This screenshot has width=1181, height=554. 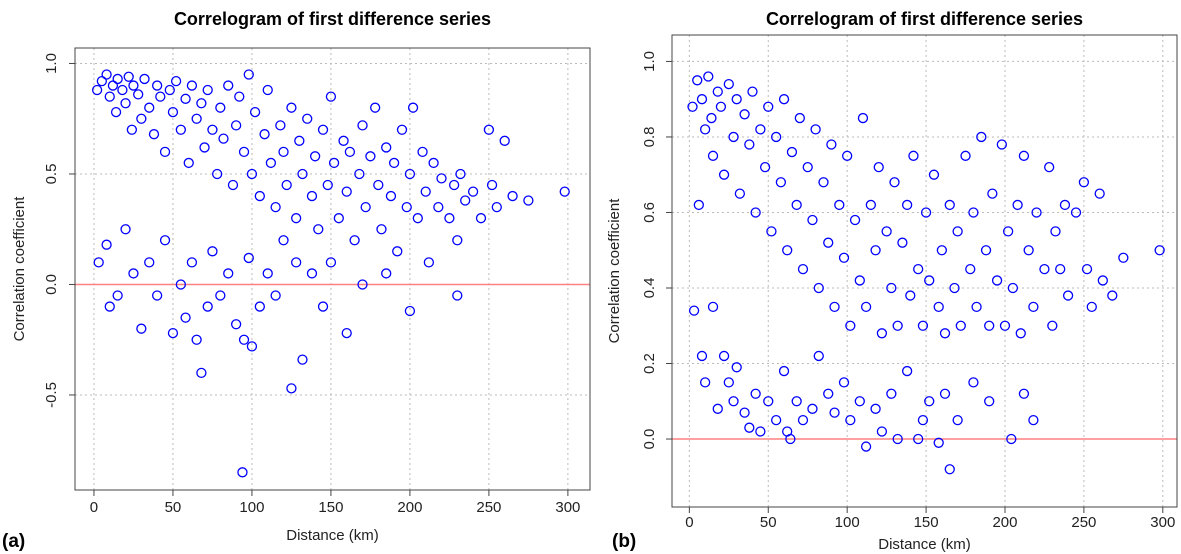 What do you see at coordinates (19, 269) in the screenshot?
I see `y-axis-label: Correlation coefficient` at bounding box center [19, 269].